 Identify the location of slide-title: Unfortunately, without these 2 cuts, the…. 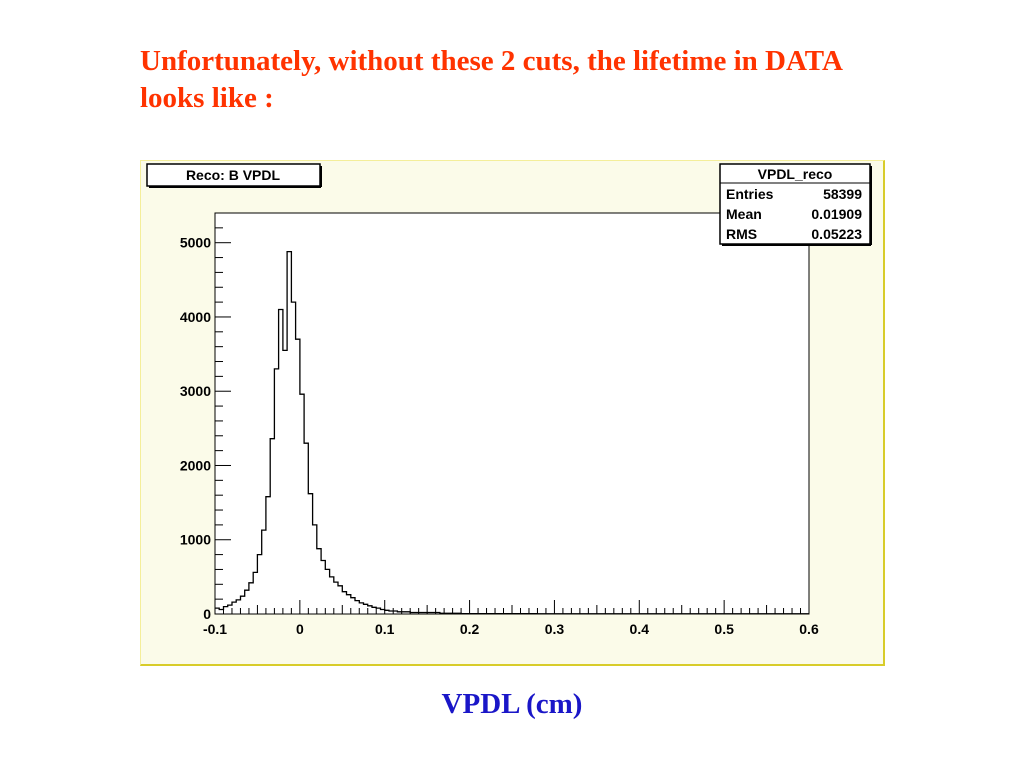
(491, 79).